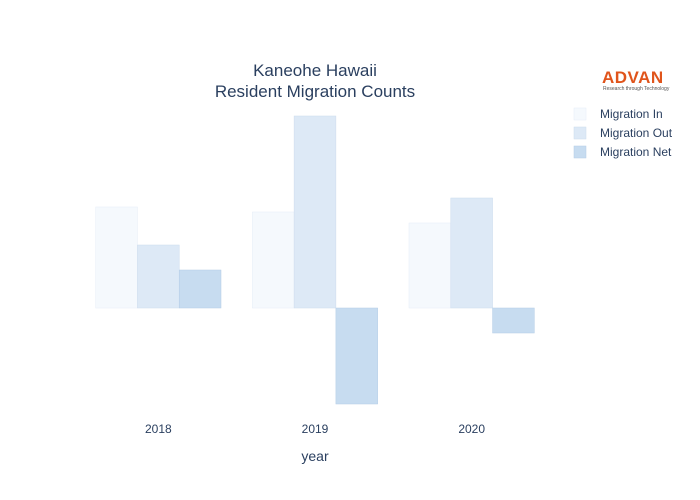 The width and height of the screenshot is (700, 500). Describe the element at coordinates (356, 356) in the screenshot. I see `bar-migration-net-2019` at that location.